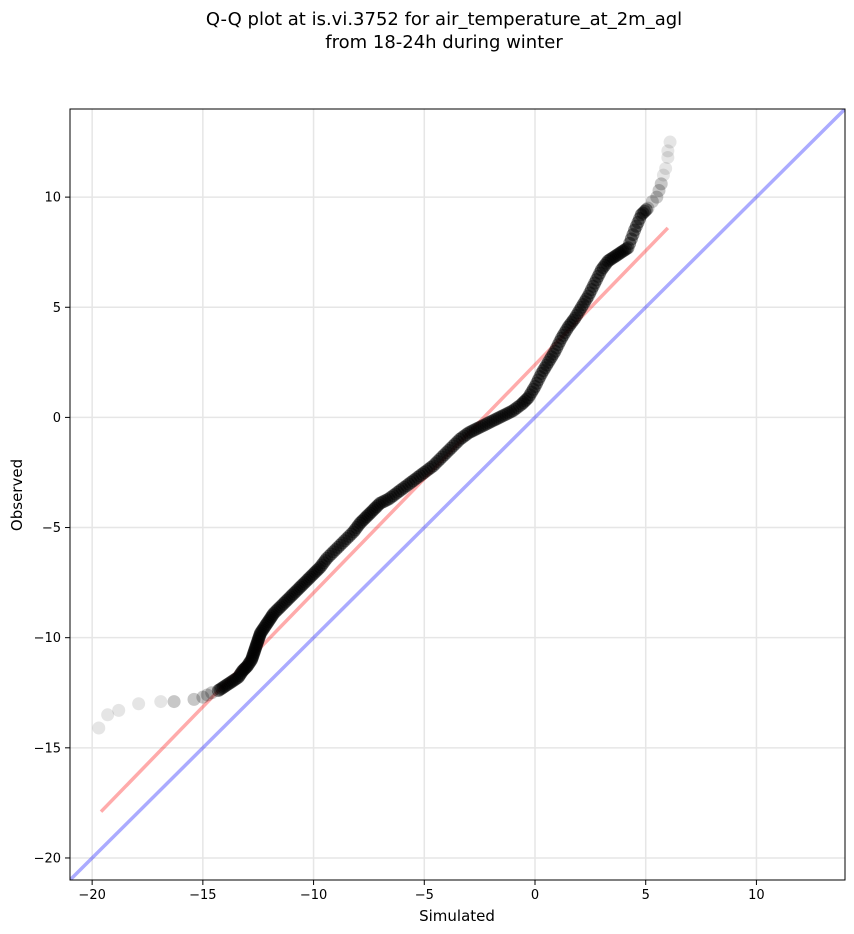 The height and width of the screenshot is (934, 854). Describe the element at coordinates (57, 418) in the screenshot. I see `y-tick-label: 0` at that location.